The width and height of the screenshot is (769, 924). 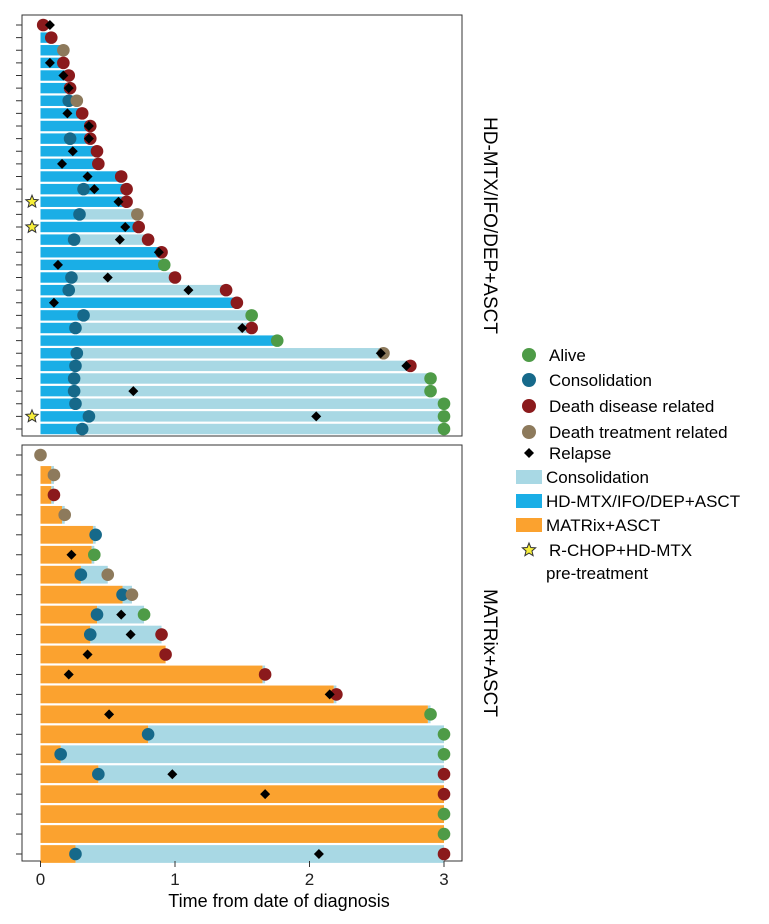 I want to click on legend-label: Death treatment related, so click(x=638, y=432).